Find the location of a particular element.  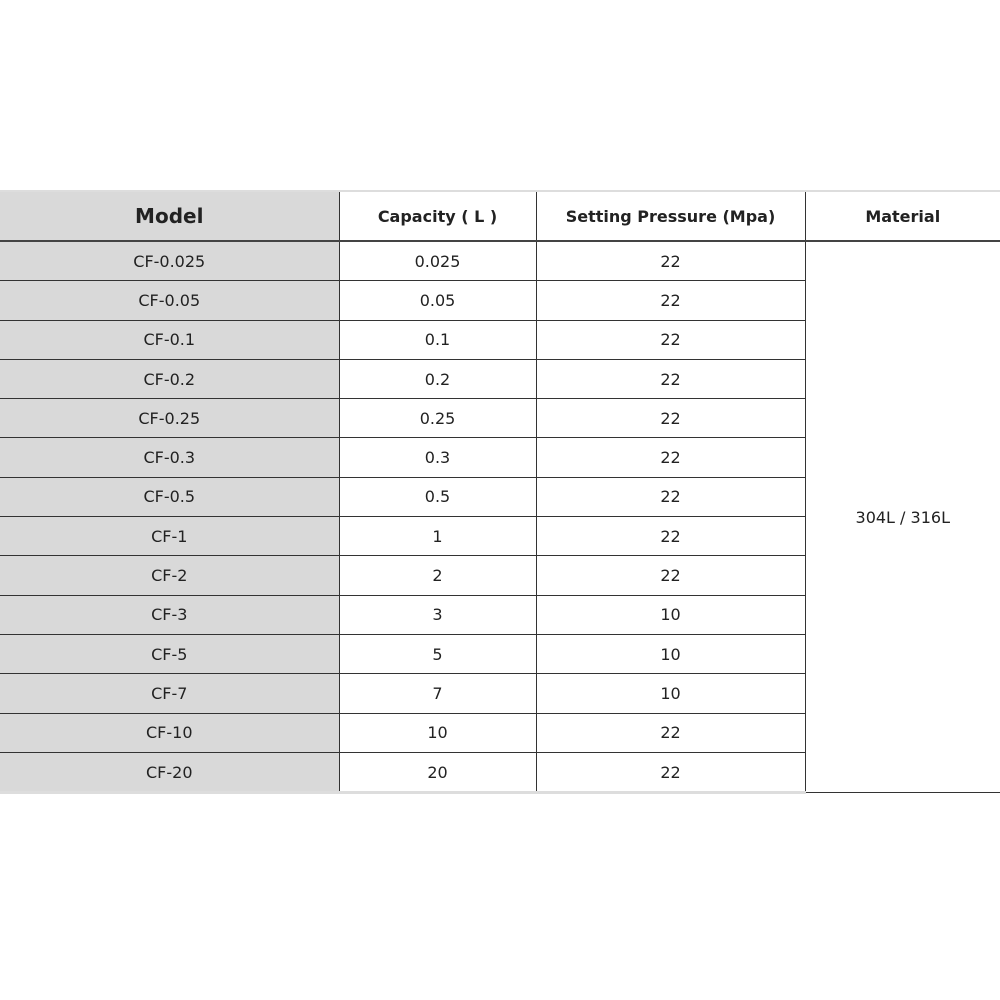

table-row: CF-20 20 22 is located at coordinates (500, 773).